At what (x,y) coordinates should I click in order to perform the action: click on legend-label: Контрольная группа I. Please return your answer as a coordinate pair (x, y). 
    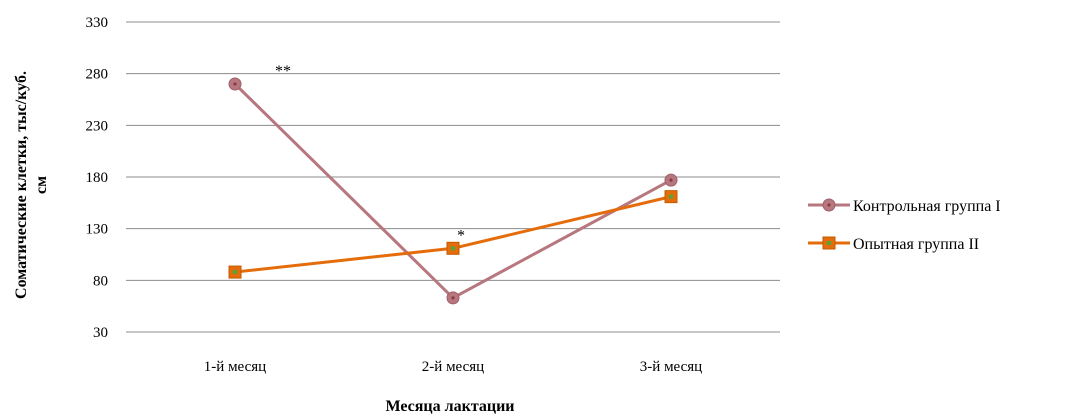
    Looking at the image, I should click on (927, 206).